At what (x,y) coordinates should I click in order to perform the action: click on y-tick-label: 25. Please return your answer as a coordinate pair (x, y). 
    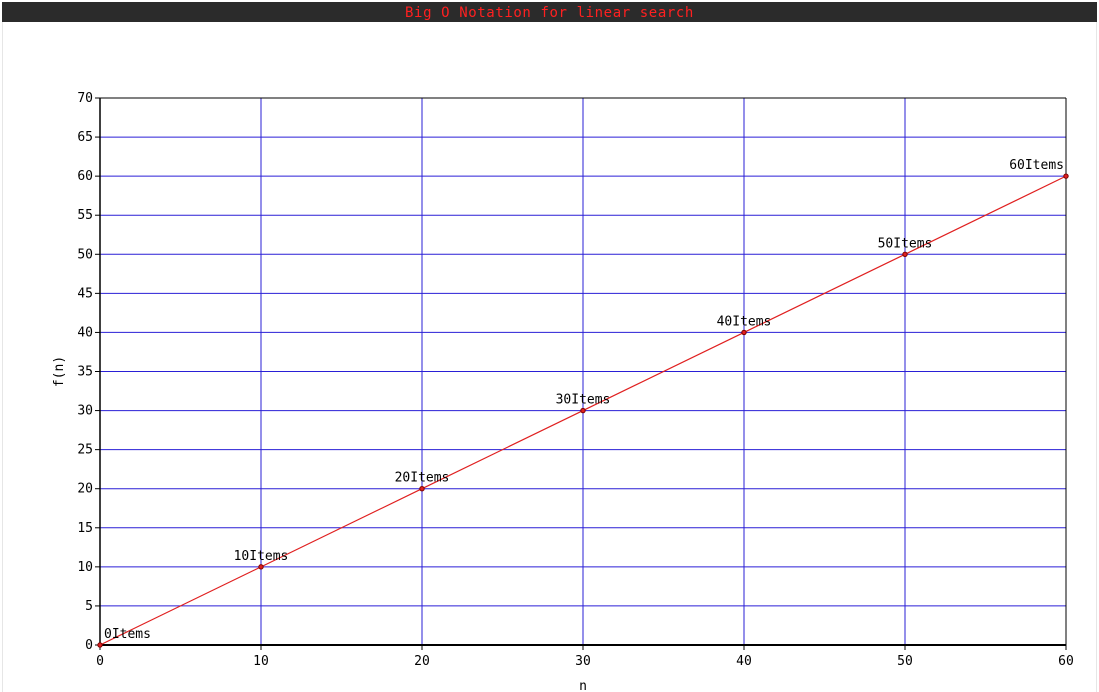
    Looking at the image, I should click on (85, 450).